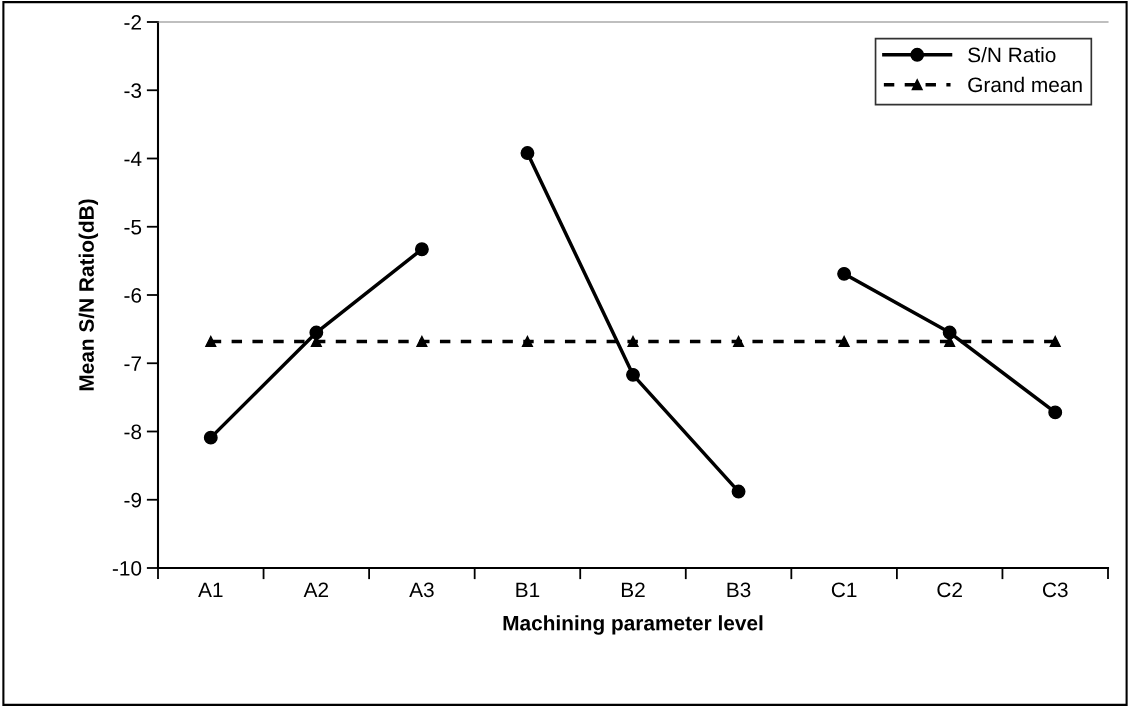 This screenshot has width=1130, height=707. I want to click on legend-label: Grand mean, so click(1025, 84).